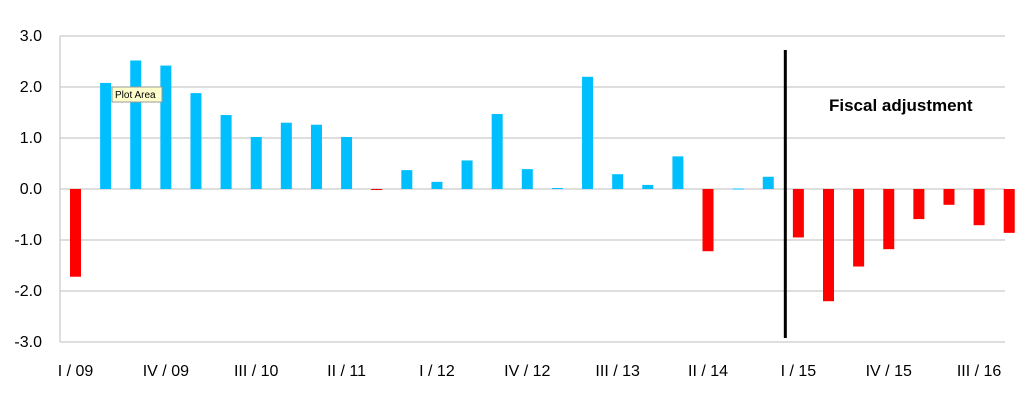 The width and height of the screenshot is (1023, 414). What do you see at coordinates (28, 291) in the screenshot?
I see `y-tick-label: -2.0` at bounding box center [28, 291].